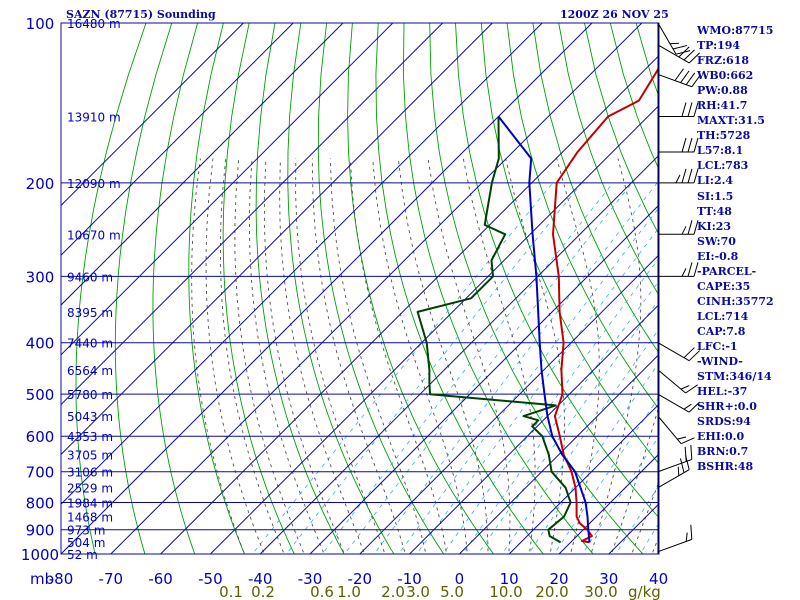  What do you see at coordinates (260, 579) in the screenshot?
I see `temperature-tick-label: -40` at bounding box center [260, 579].